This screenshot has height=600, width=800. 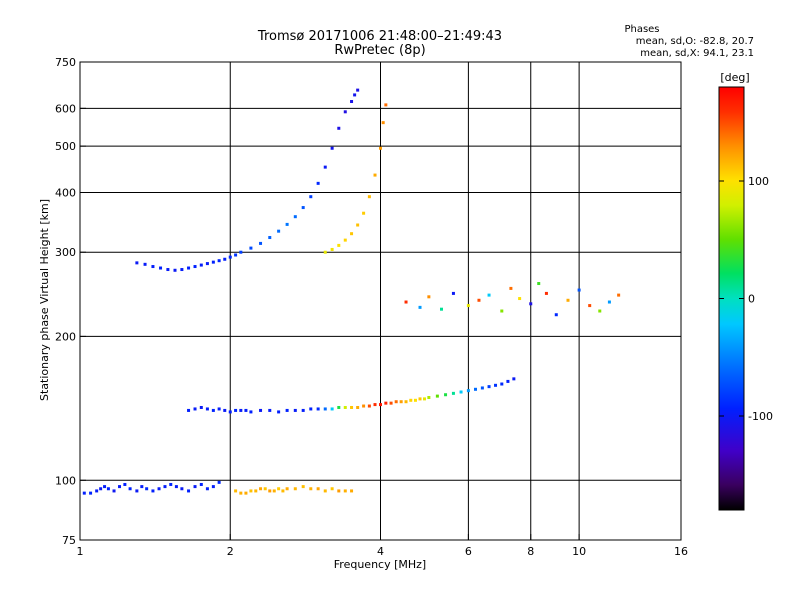 I want to click on series-es-f1-x-trace, so click(x=436, y=393).